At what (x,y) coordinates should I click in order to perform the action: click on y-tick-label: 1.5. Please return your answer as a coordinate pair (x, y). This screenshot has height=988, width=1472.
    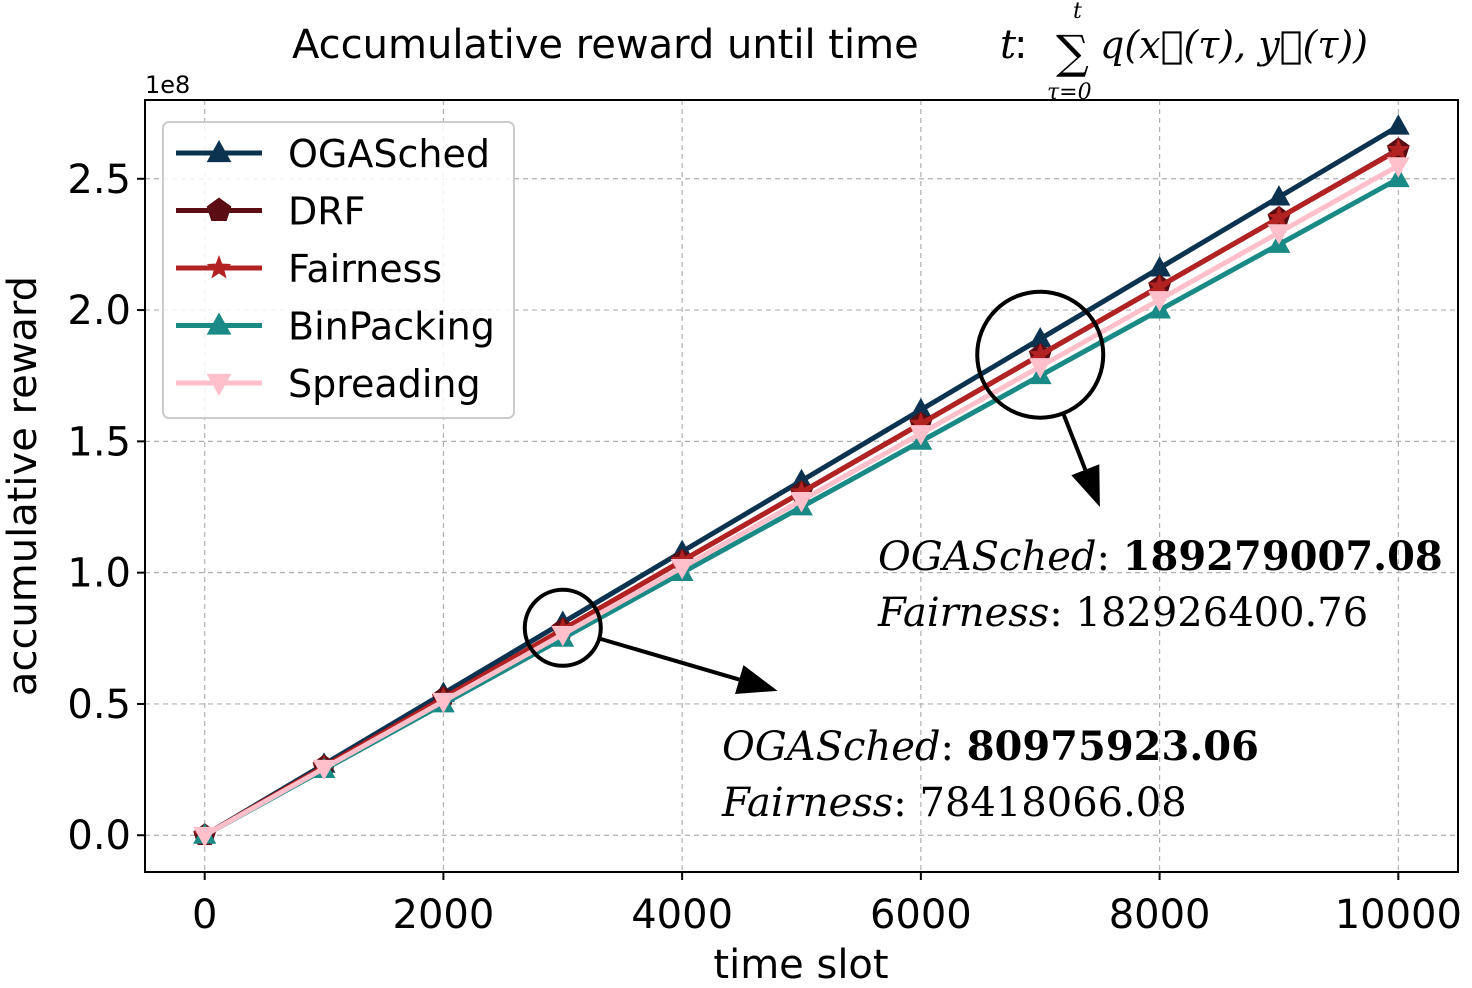
    Looking at the image, I should click on (99, 442).